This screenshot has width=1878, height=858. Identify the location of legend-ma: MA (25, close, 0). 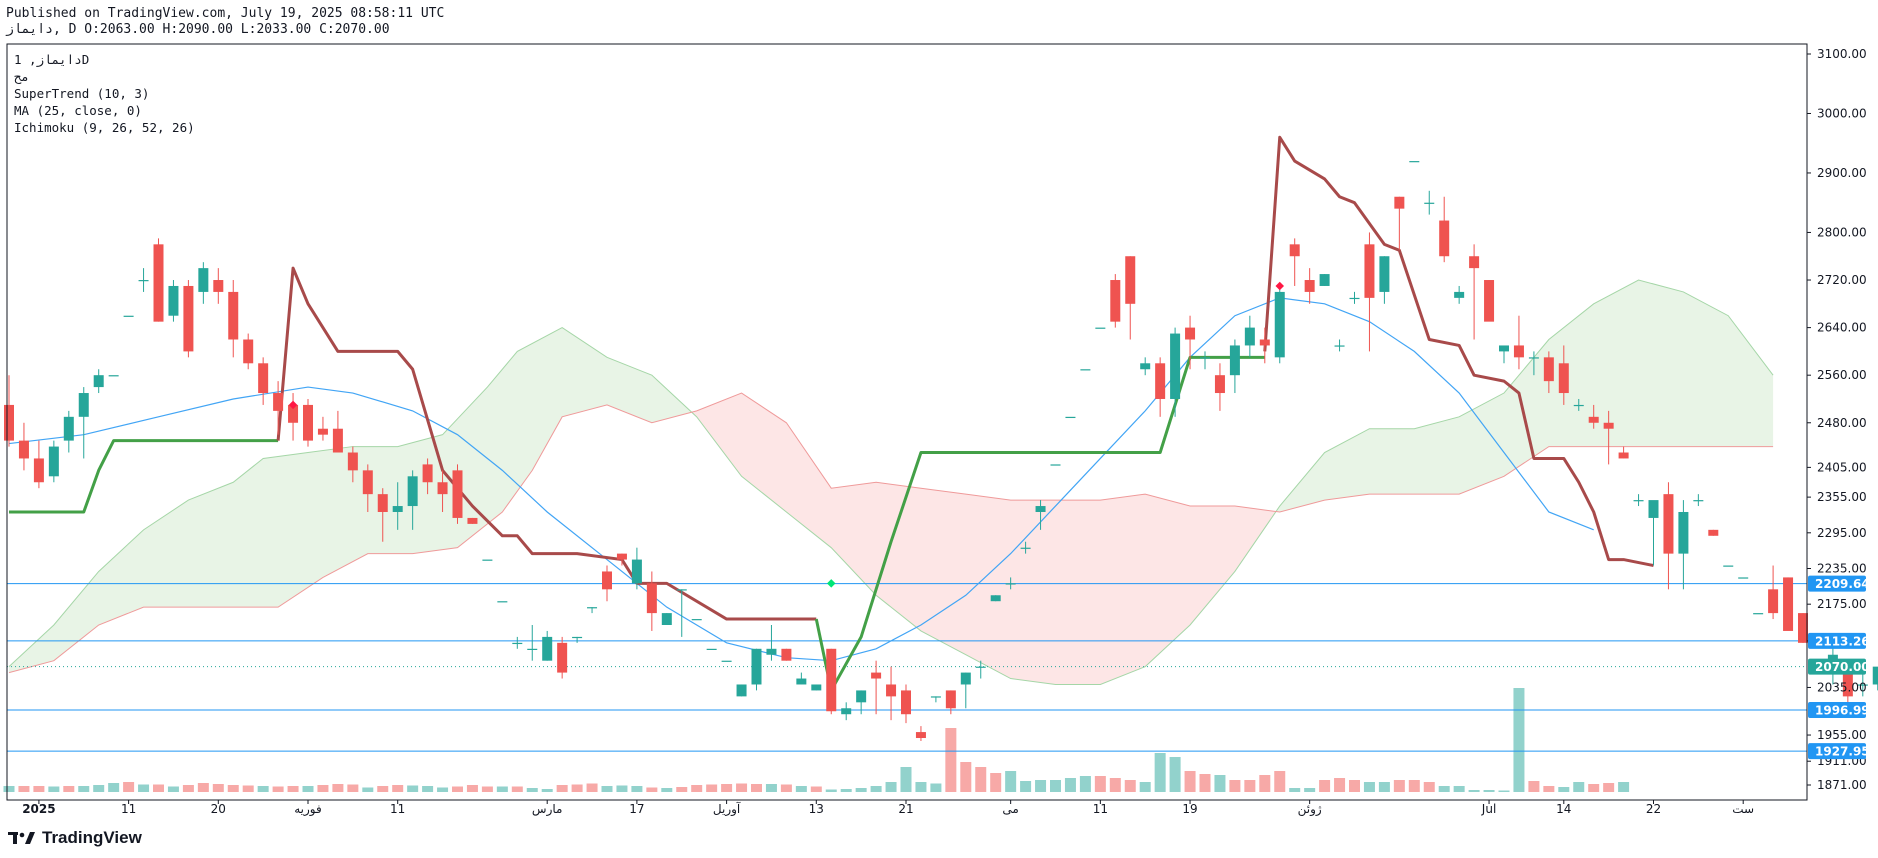
(78, 110).